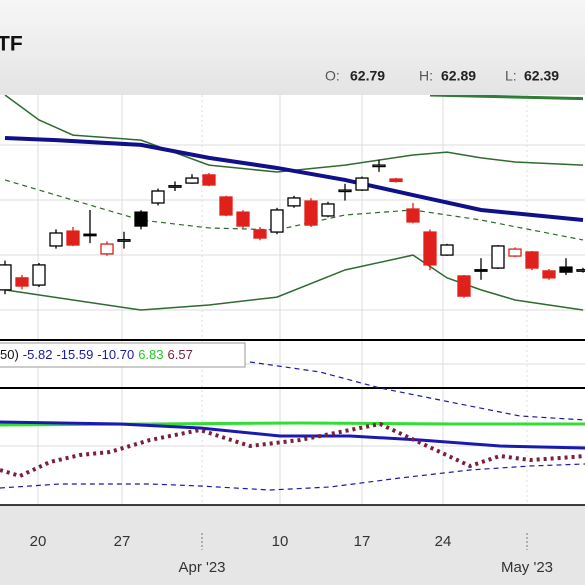 Image resolution: width=585 pixels, height=585 pixels. I want to click on legend-value: 6.57, so click(180, 354).